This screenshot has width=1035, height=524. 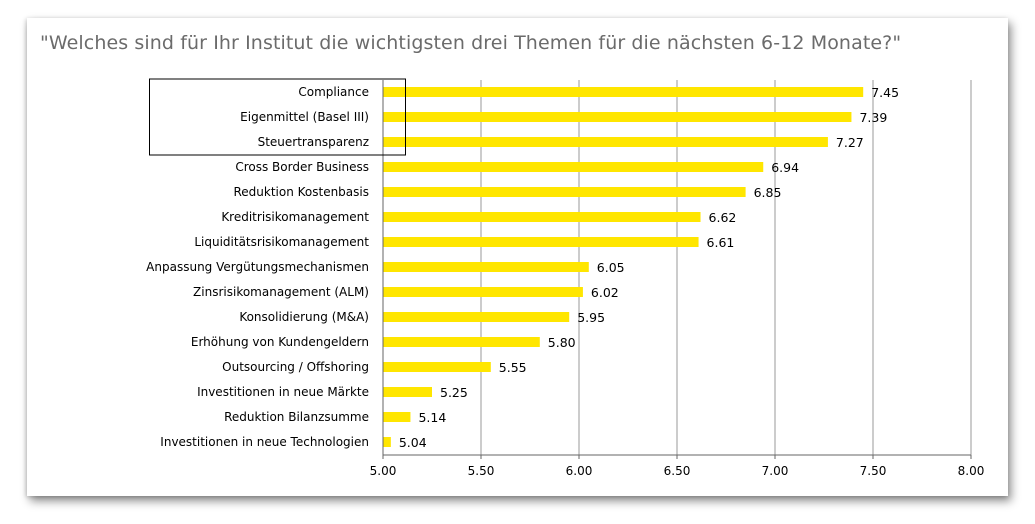 I want to click on category-label: Investitionen in neue Märkte, so click(x=283, y=392).